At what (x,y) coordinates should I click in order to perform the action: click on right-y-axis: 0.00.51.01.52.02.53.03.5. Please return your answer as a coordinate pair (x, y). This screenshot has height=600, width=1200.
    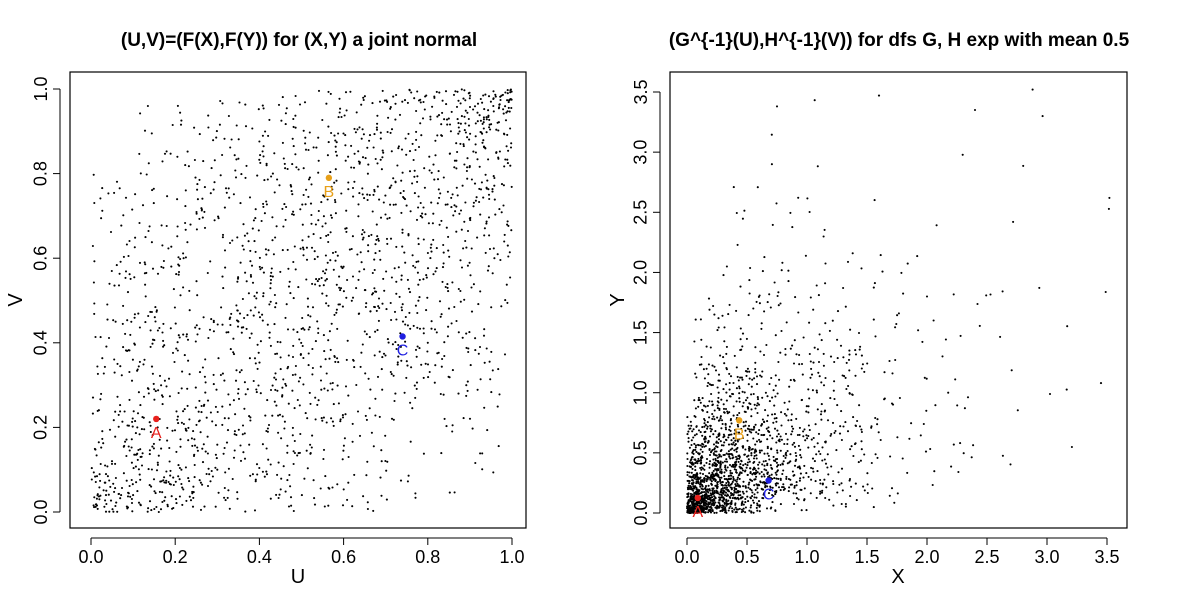
    Looking at the image, I should click on (646, 302).